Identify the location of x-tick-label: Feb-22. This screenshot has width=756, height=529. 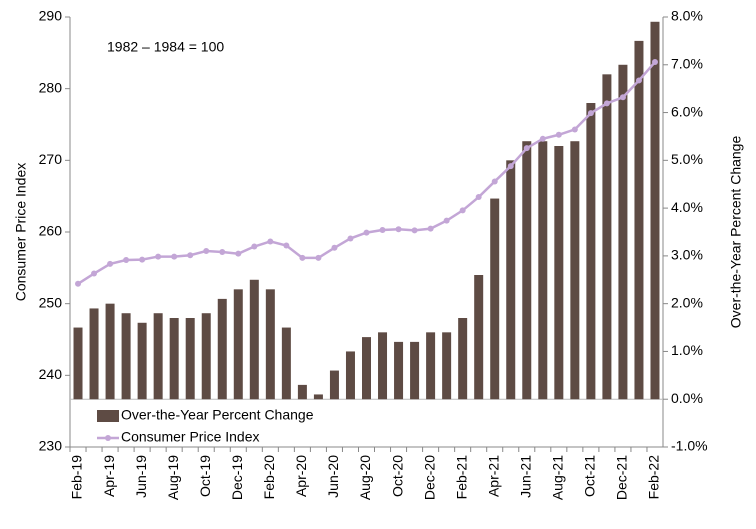
(654, 477).